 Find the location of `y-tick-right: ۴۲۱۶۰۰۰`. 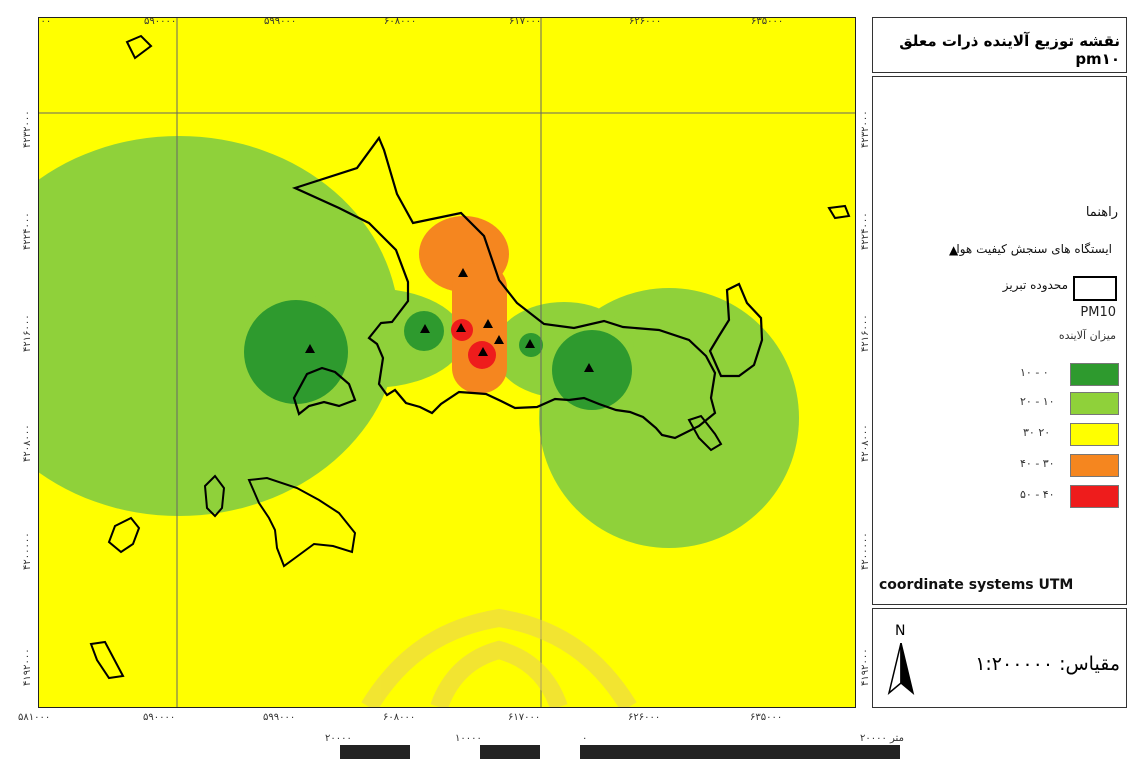

y-tick-right: ۴۲۱۶۰۰۰ is located at coordinates (865, 333).